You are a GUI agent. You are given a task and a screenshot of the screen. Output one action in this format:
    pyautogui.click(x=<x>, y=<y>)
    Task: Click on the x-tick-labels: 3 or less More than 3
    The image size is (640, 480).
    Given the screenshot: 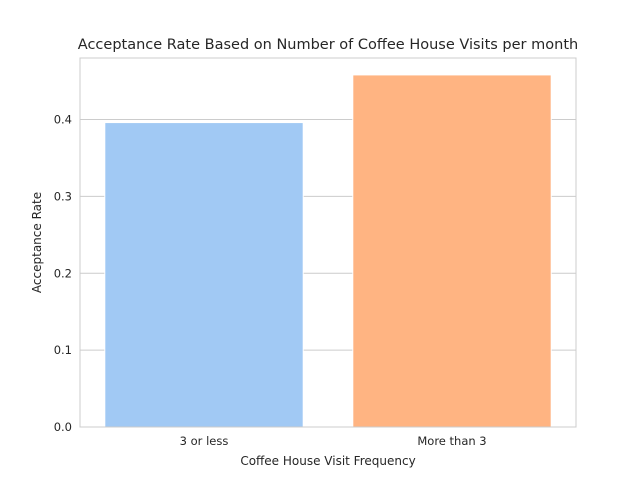 What is the action you would take?
    pyautogui.click(x=333, y=441)
    